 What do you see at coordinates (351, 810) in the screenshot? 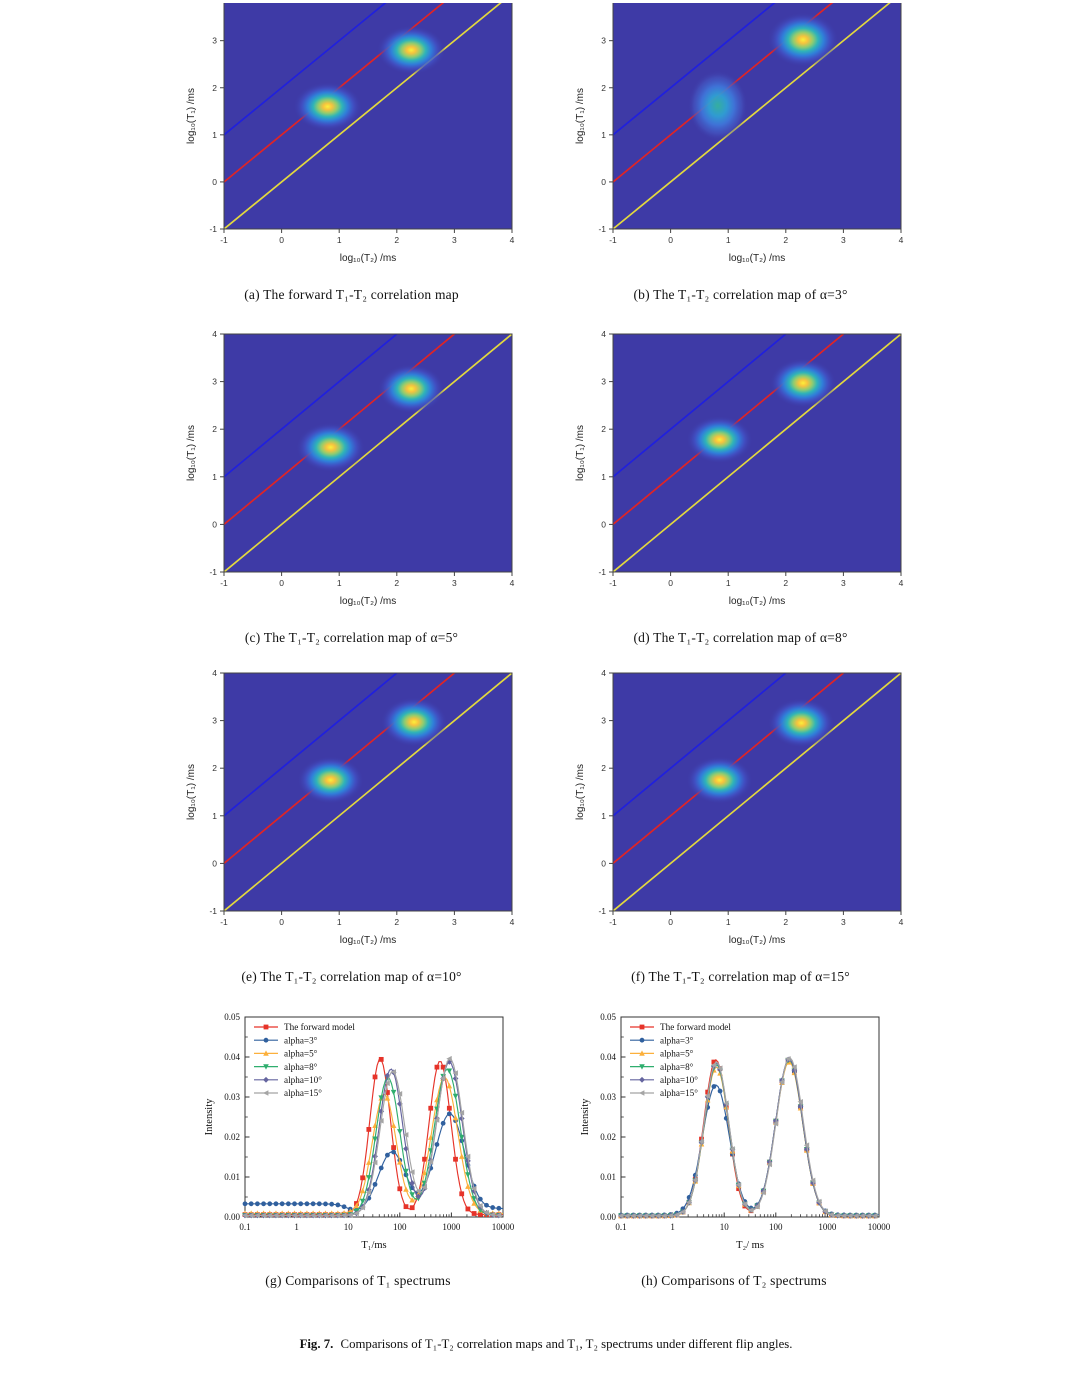
I see `heatmap-e: -1 0 1 2 3 4 -1 0 1 2 3 4 log₁₀(T₂) /ms log₁₀(T₁) /ms` at bounding box center [351, 810].